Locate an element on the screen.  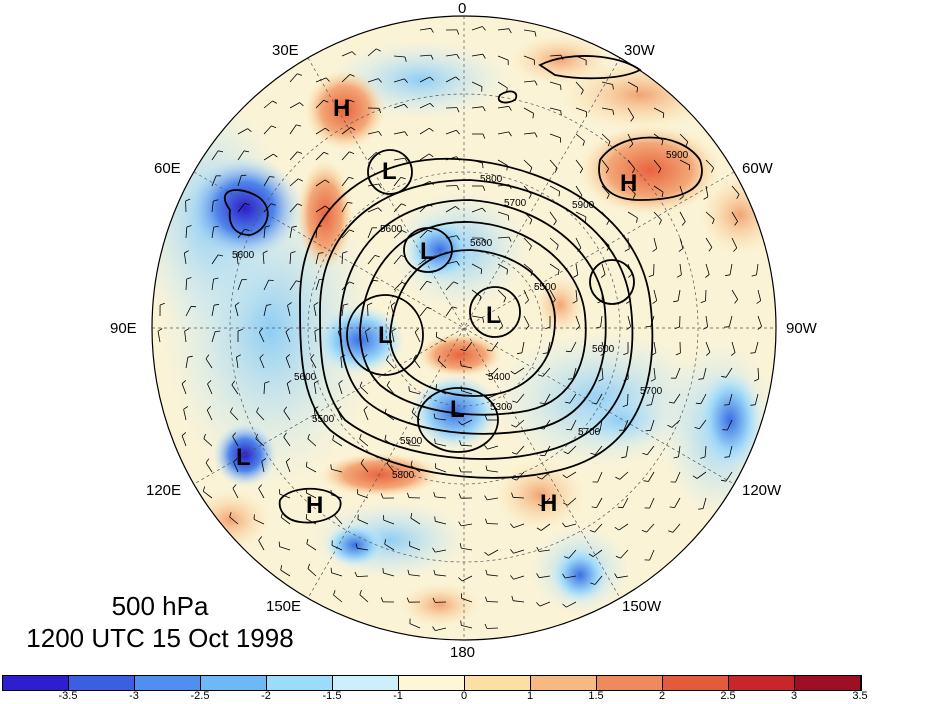
lon-label-120w: 120W is located at coordinates (761, 490).